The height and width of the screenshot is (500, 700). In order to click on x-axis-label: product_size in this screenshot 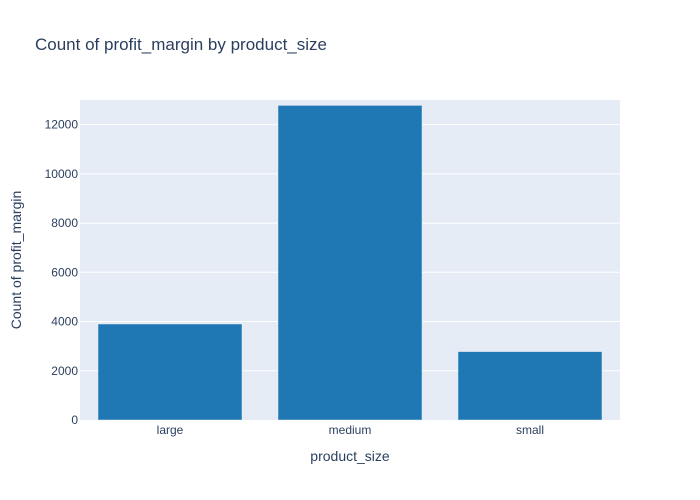, I will do `click(350, 456)`.